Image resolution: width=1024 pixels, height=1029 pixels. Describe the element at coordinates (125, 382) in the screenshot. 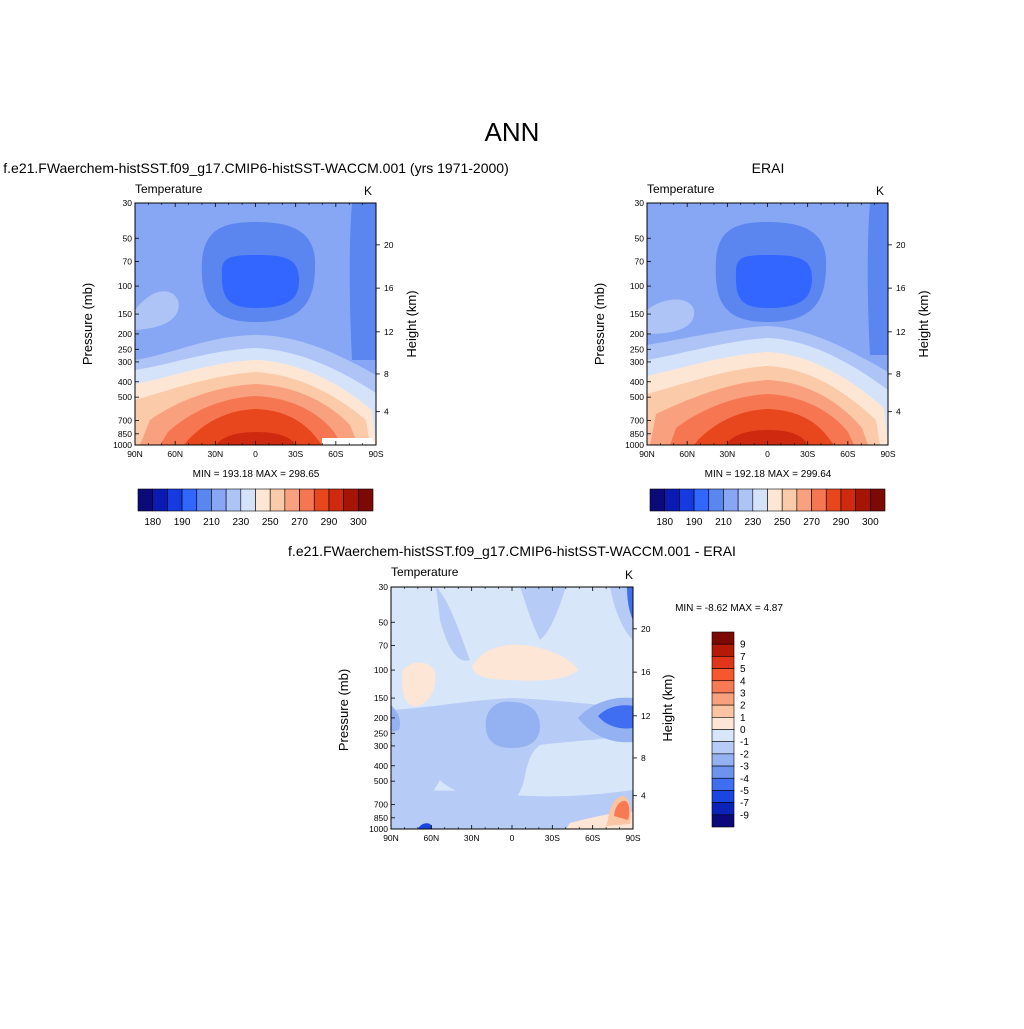

I see `p1-ytick-label: 400` at that location.